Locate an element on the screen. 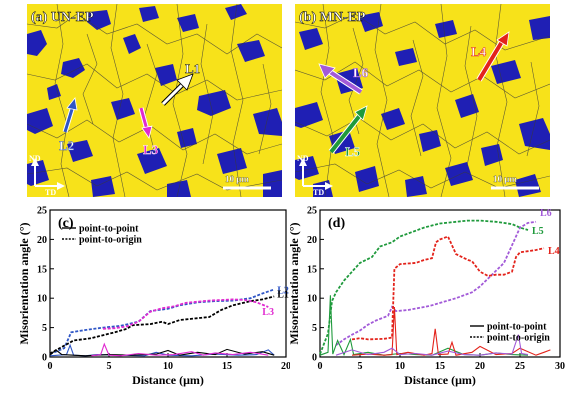 The image size is (569, 411). panel-b-label: (b) MN-EP is located at coordinates (332, 17).